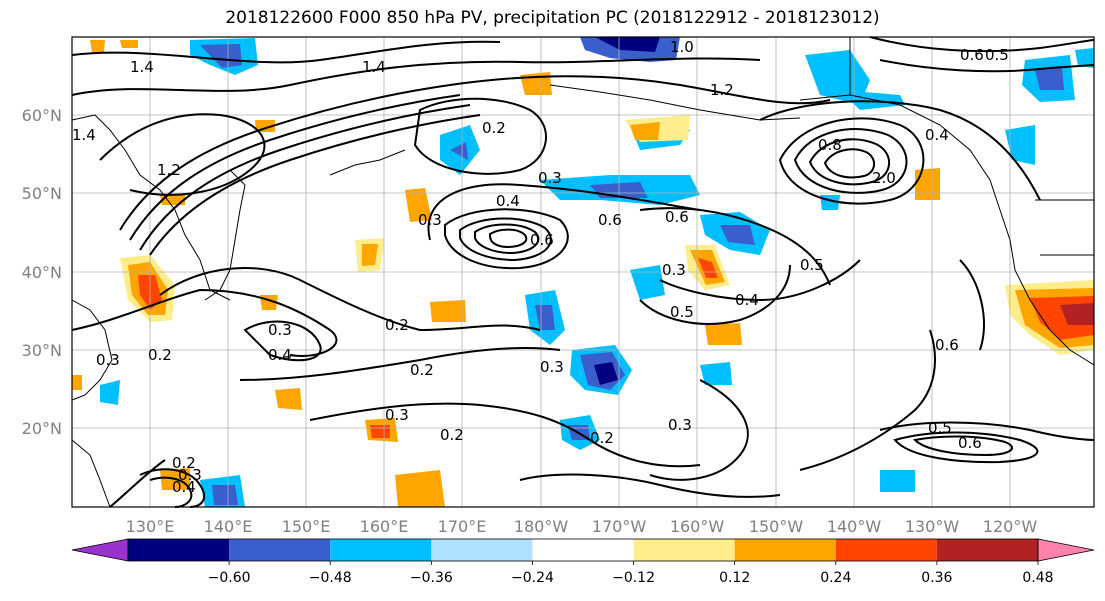 The image size is (1105, 601). Describe the element at coordinates (374, 67) in the screenshot. I see `contour-label: 1.4` at that location.